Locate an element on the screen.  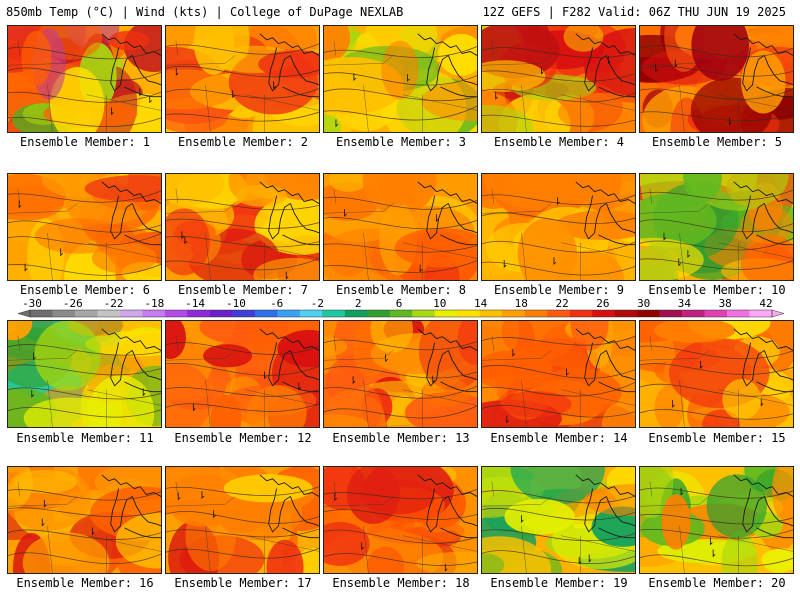
ensemble-member-label: Ensemble Member: 18 is located at coordinates (401, 583).